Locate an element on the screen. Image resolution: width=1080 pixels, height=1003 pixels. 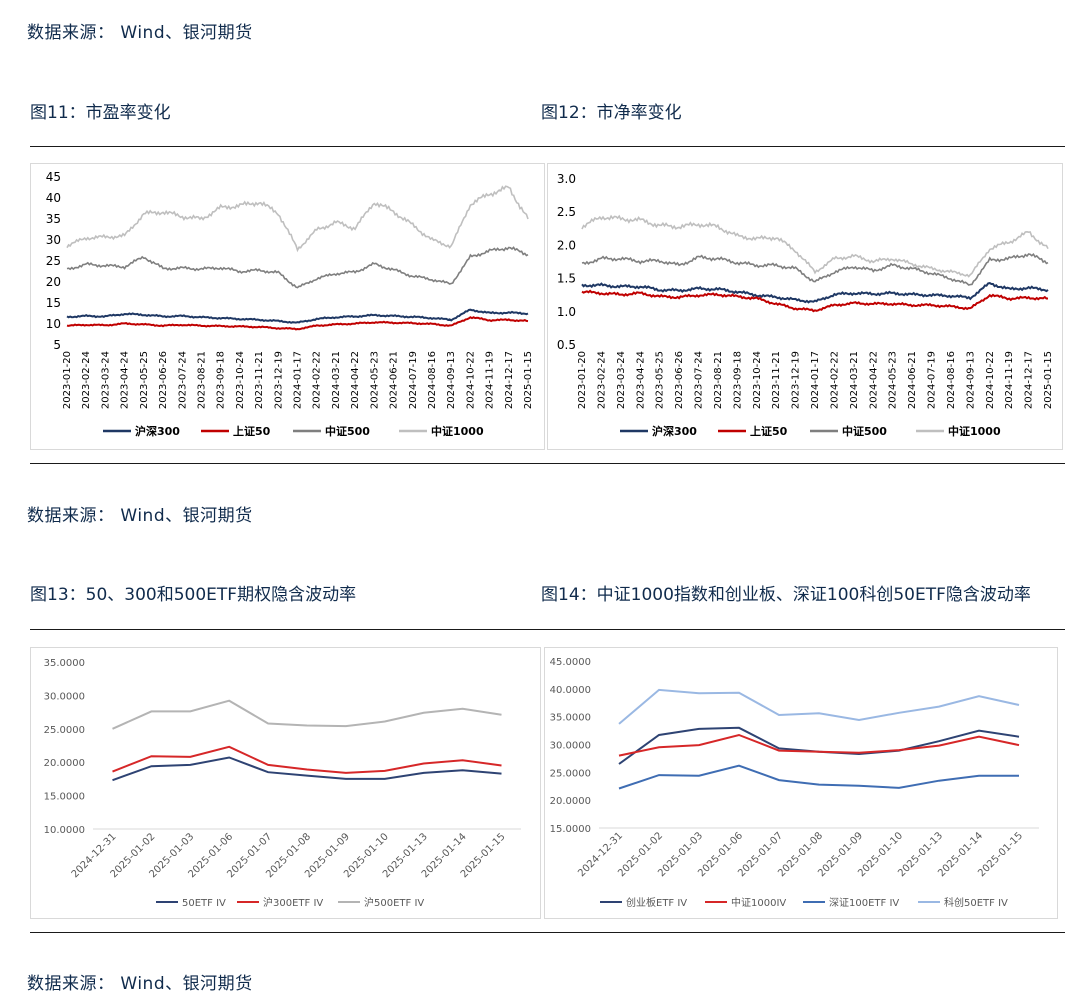
y-tick-label: 3.0 is located at coordinates (566, 179).